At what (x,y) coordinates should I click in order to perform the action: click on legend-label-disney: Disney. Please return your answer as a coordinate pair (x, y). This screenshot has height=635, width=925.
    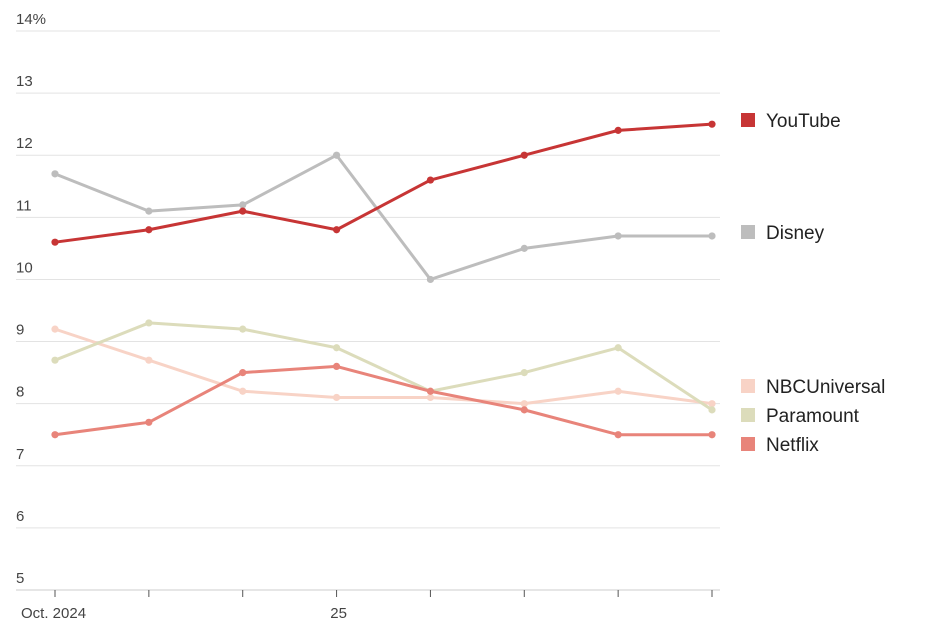
    Looking at the image, I should click on (795, 233).